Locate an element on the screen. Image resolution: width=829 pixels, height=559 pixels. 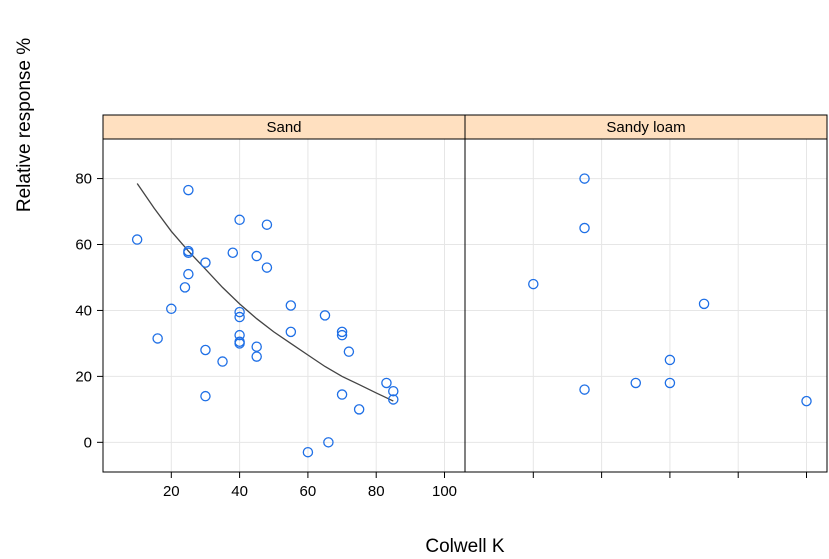
y-tick-label-1: 20 is located at coordinates (83, 376).